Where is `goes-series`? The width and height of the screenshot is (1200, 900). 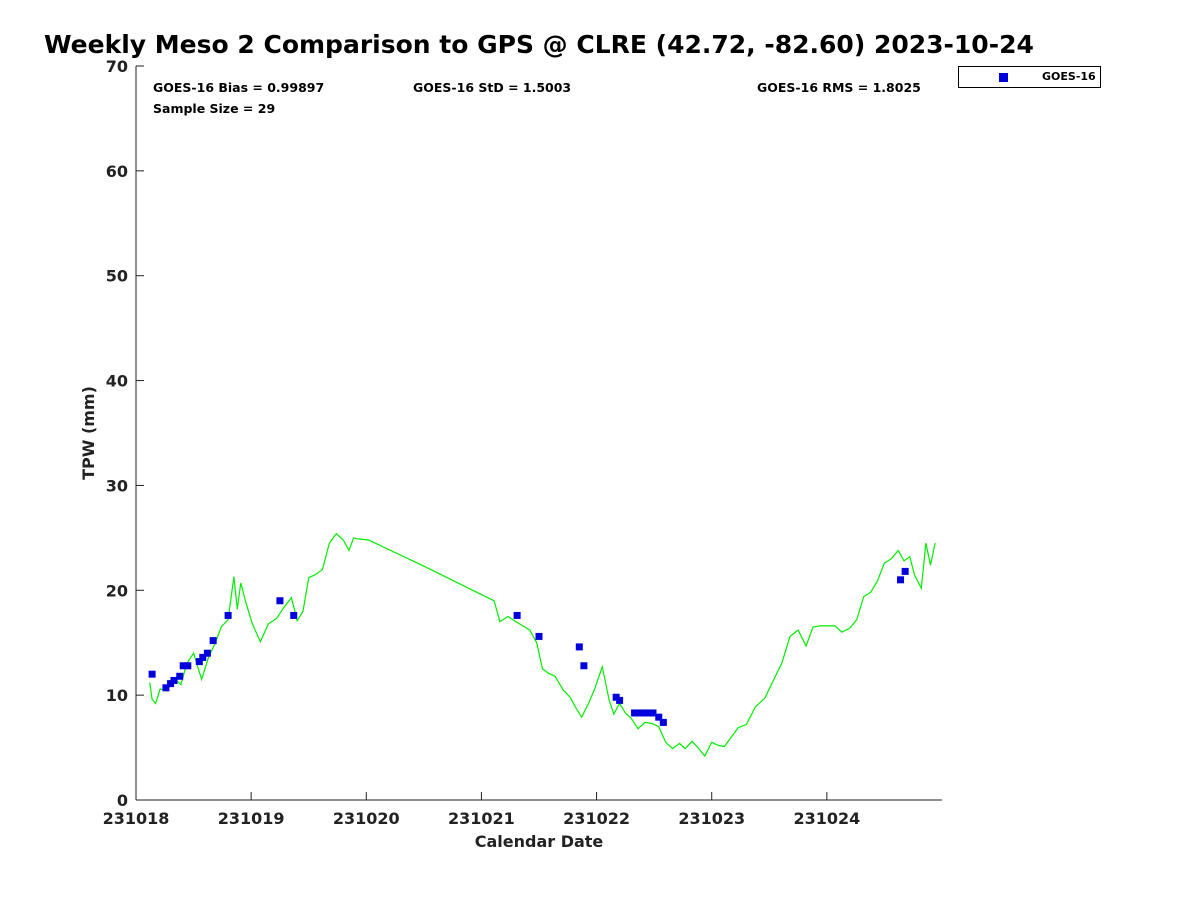
goes-series is located at coordinates (528, 646).